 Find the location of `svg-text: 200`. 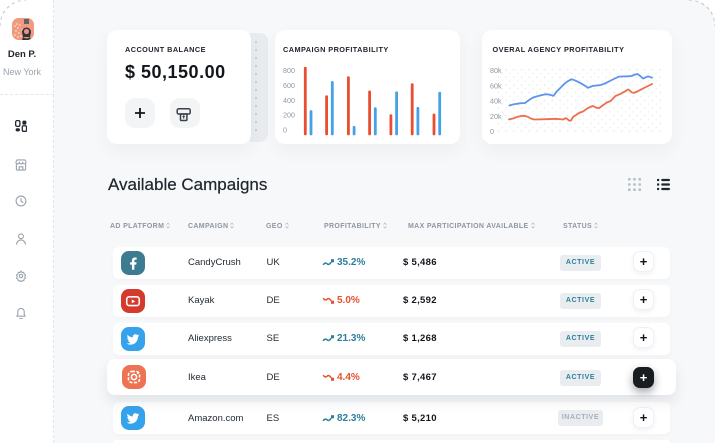

svg-text: 200 is located at coordinates (289, 115).